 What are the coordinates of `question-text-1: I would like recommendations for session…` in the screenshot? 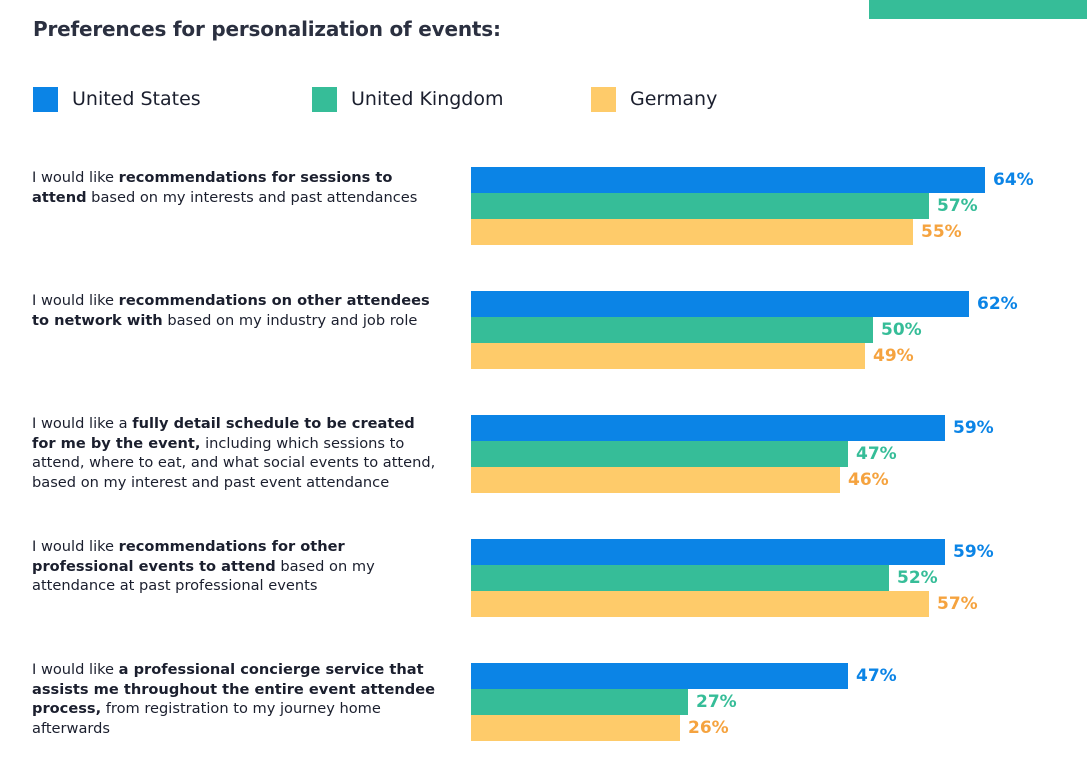 It's located at (237, 187).